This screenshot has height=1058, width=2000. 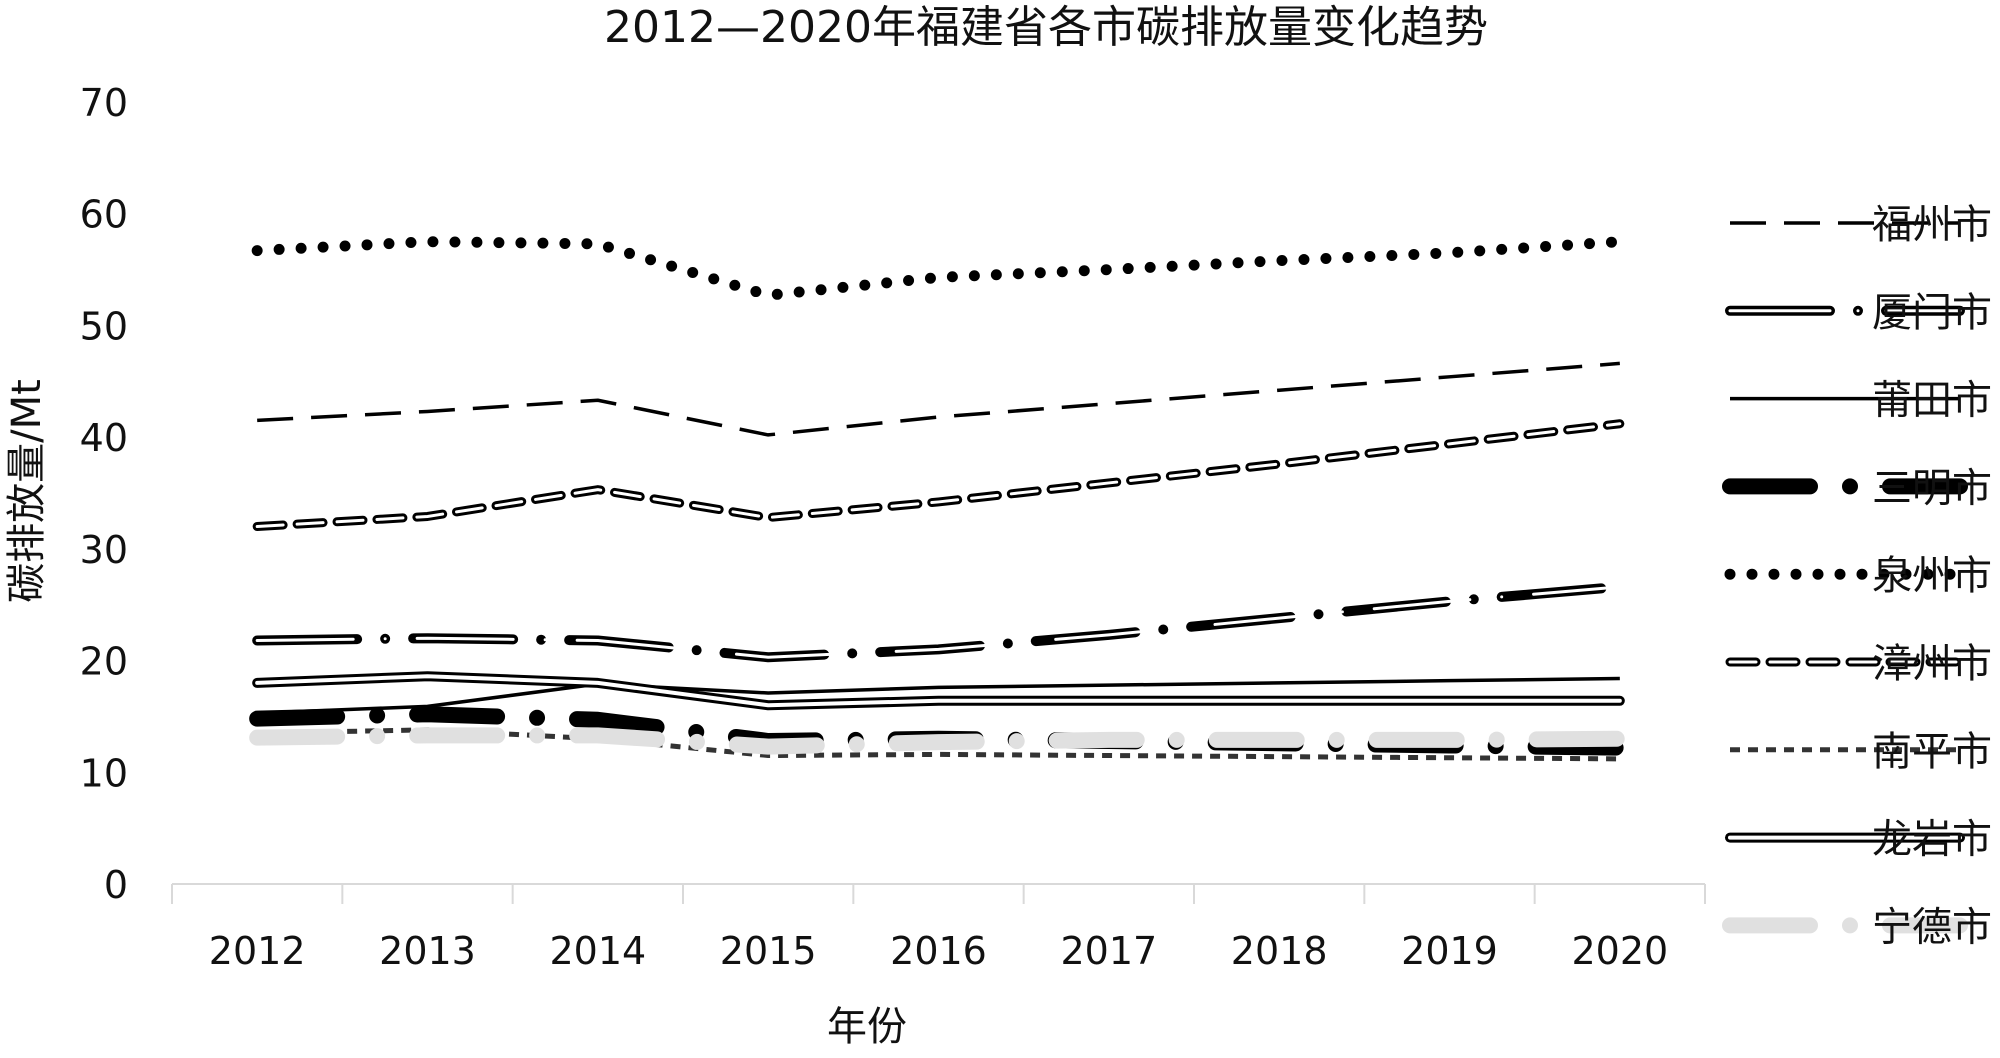 What do you see at coordinates (768, 951) in the screenshot?
I see `x-tick-label: 2015` at bounding box center [768, 951].